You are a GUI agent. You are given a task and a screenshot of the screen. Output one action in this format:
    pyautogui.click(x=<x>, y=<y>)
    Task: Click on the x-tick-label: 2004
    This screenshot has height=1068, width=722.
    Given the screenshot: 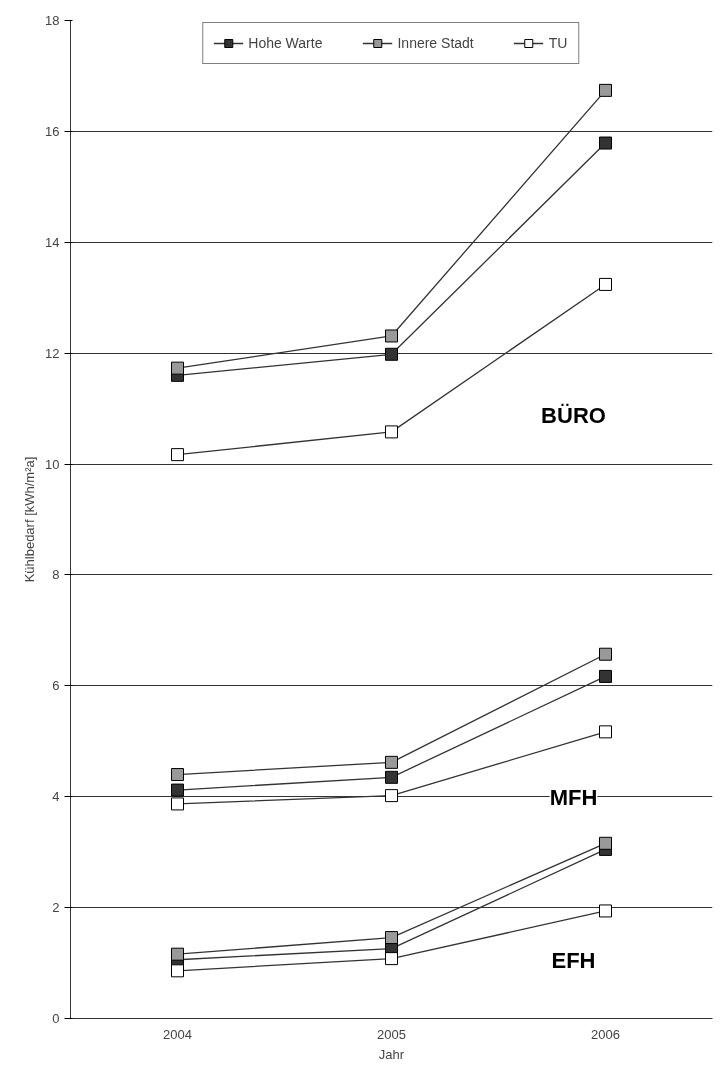 What is the action you would take?
    pyautogui.click(x=177, y=1034)
    